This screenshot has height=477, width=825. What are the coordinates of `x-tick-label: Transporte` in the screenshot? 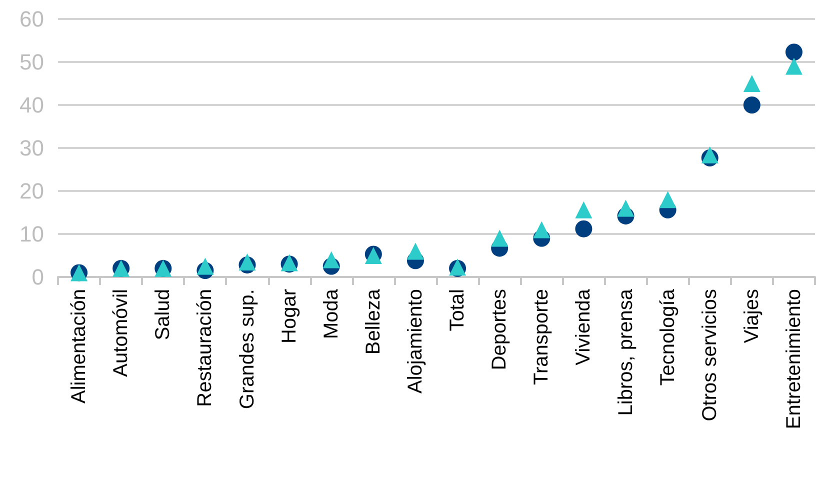 It's located at (541, 337).